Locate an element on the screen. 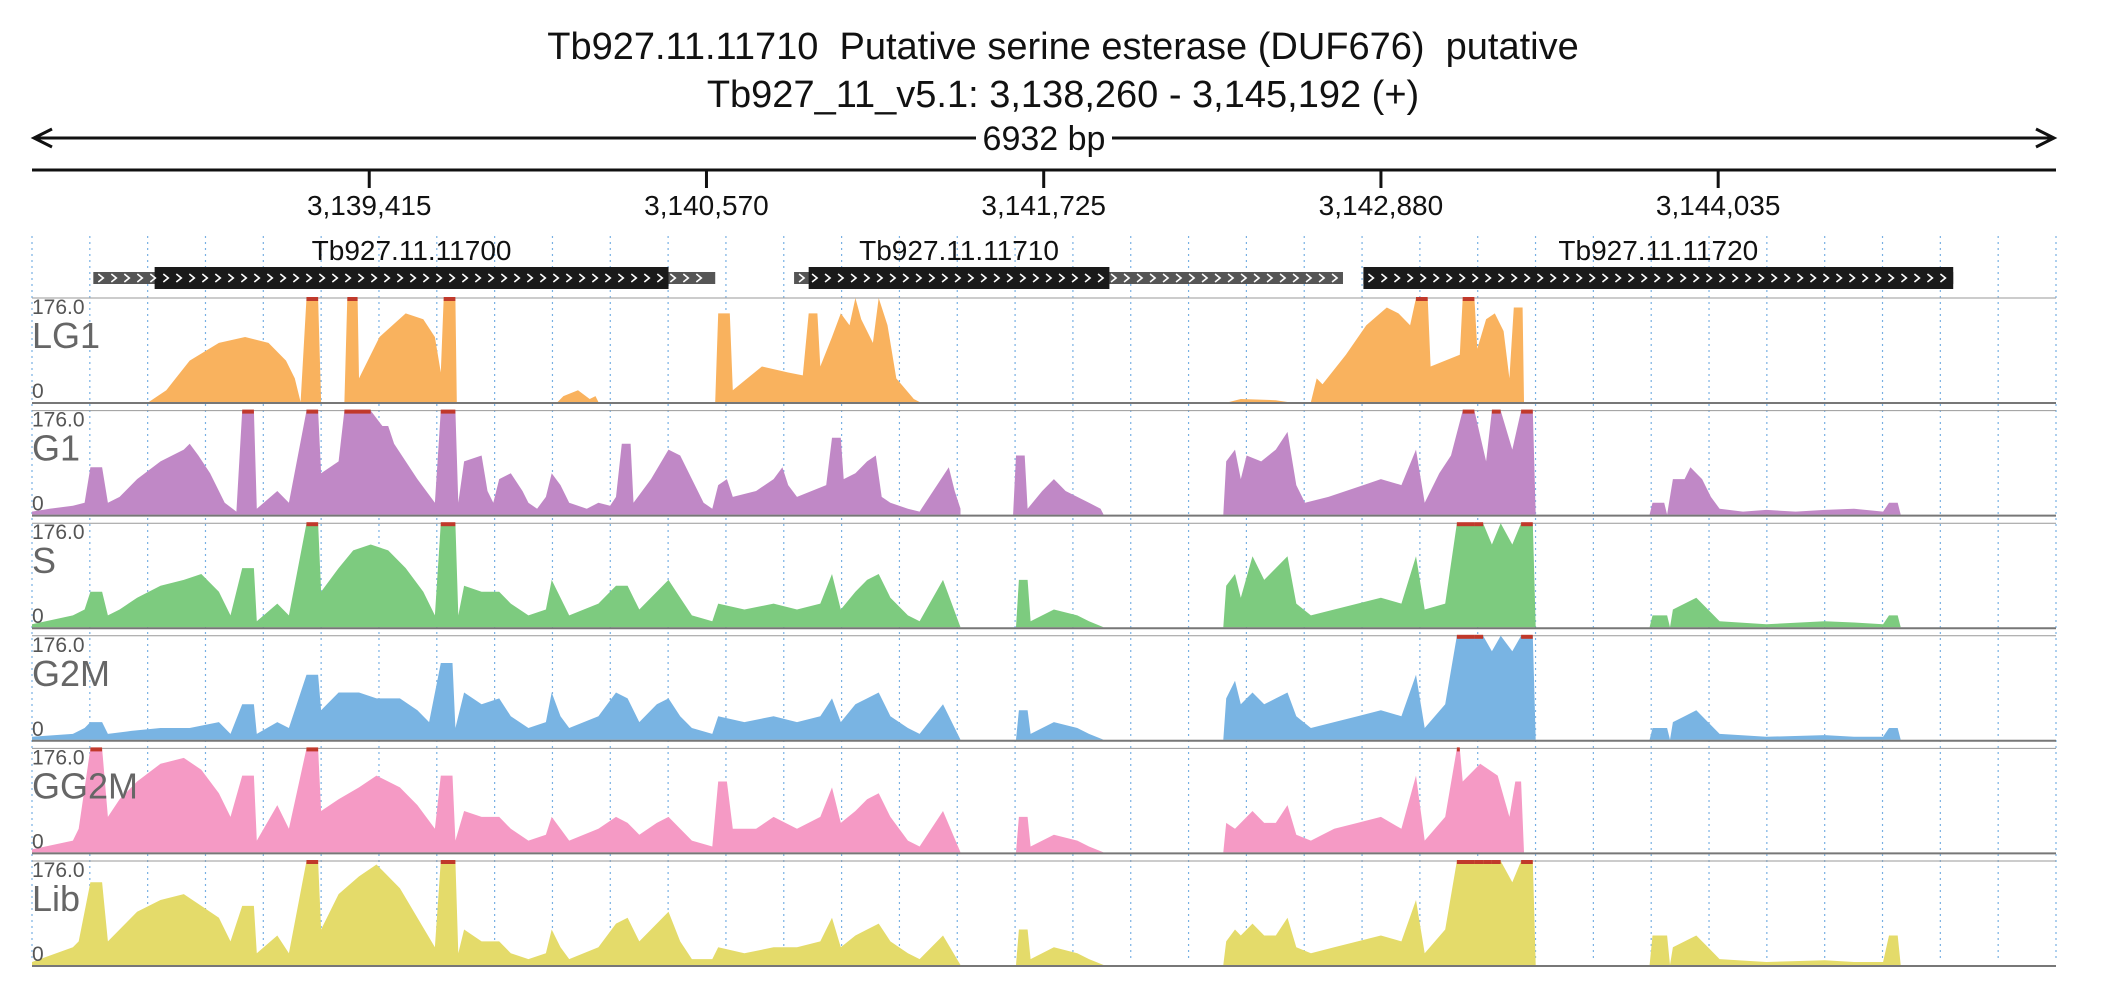  coverage-area-lg1 is located at coordinates (1044, 350).